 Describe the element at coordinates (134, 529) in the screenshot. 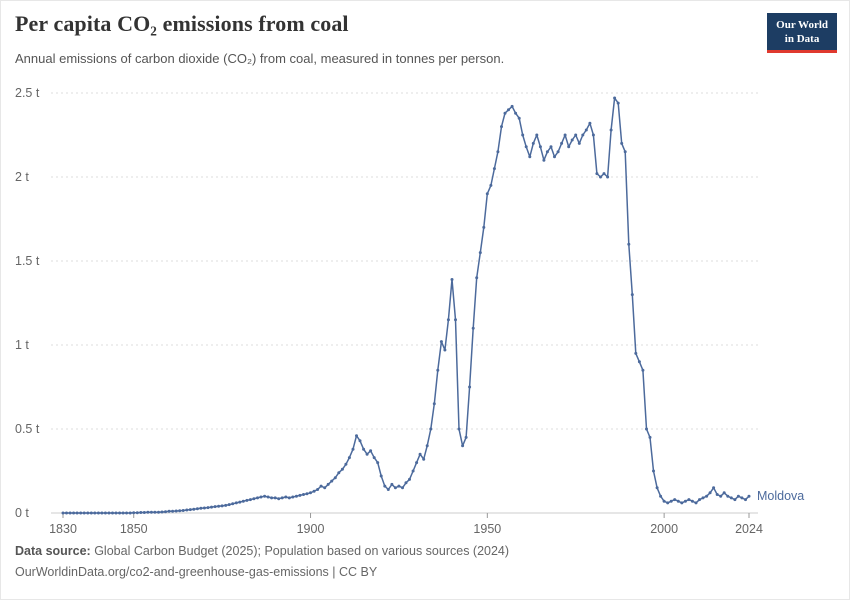

I see `x-axis-tick-label: 1850` at that location.